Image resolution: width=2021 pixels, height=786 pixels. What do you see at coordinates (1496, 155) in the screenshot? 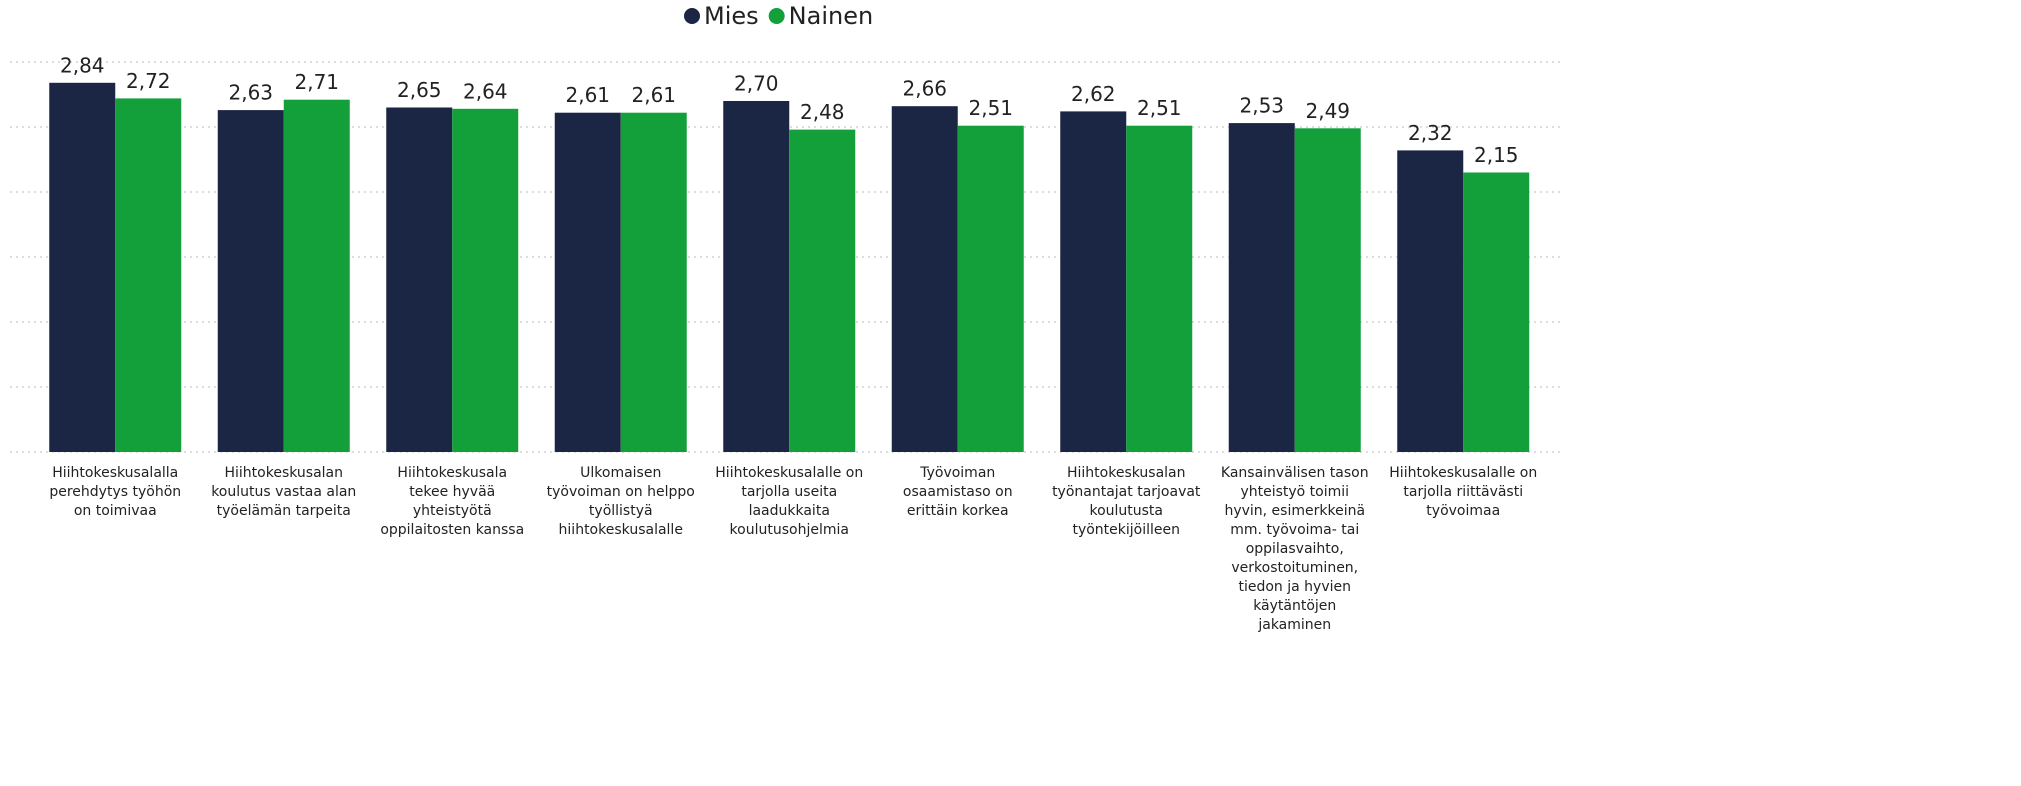
I see `value-label: 2,15` at bounding box center [1496, 155].